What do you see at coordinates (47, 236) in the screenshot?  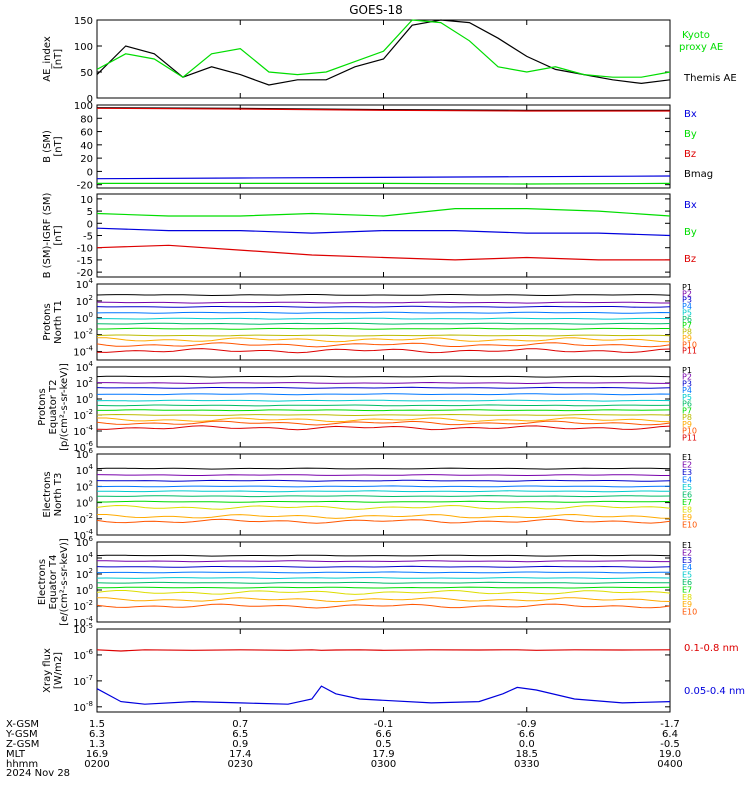 I see `y-axis-label: B (SM)-IGRF (SM)` at bounding box center [47, 236].